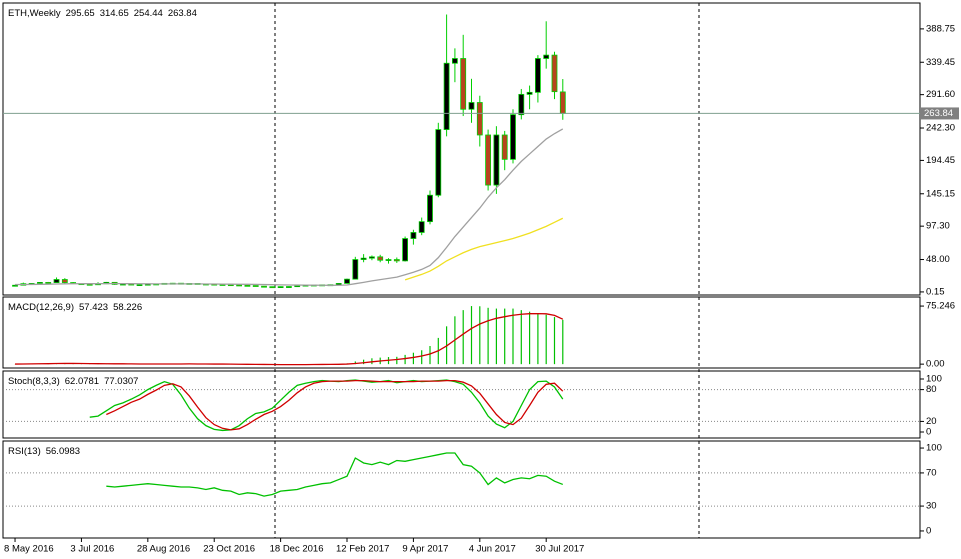  Describe the element at coordinates (34, 13) in the screenshot. I see `indicator-title: ETH,Weekly` at that location.